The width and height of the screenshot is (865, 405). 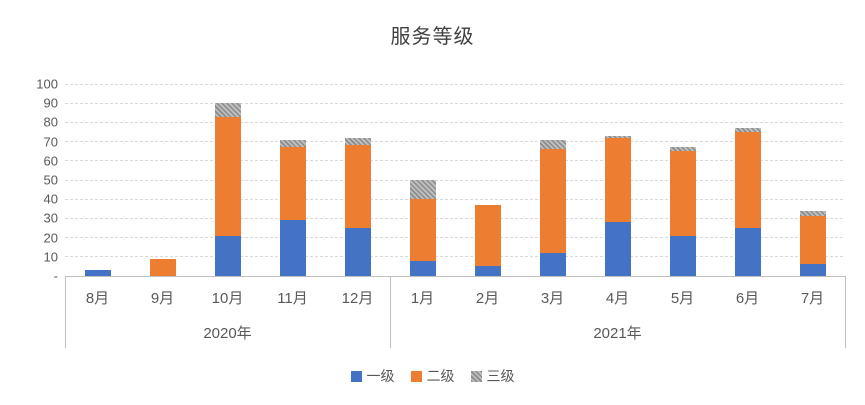 I want to click on x-tick-label: 3月, so click(x=552, y=298).